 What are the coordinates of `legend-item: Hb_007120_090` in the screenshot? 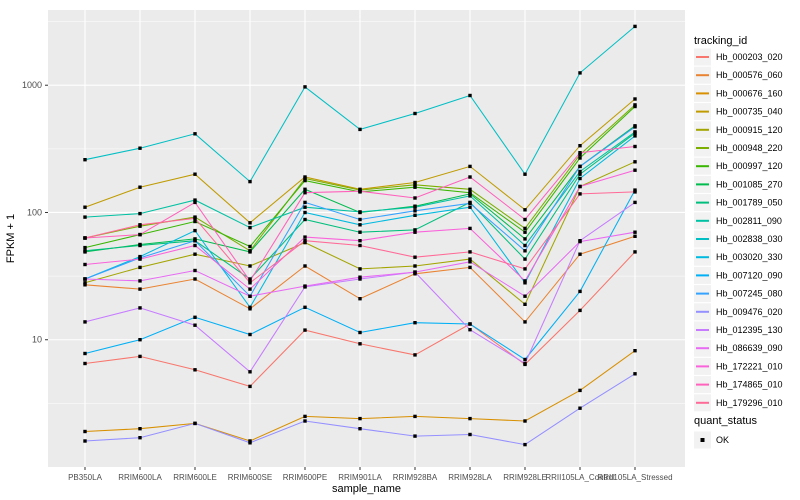 It's located at (738, 275).